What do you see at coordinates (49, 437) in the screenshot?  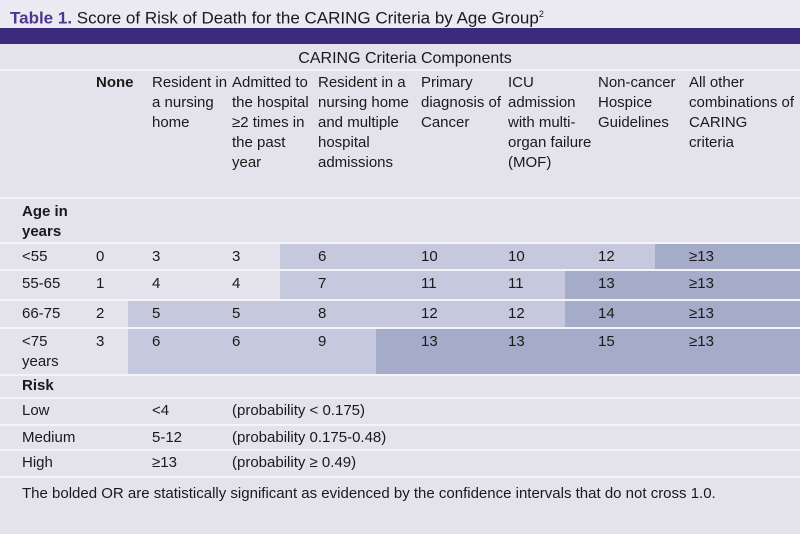 I see `risk-label: Medium` at bounding box center [49, 437].